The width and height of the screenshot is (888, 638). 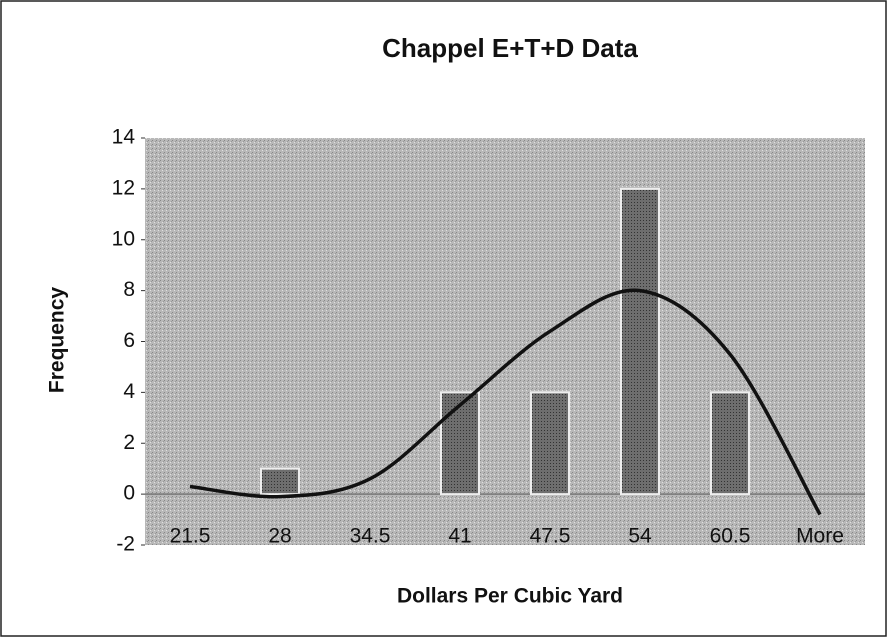 What do you see at coordinates (129, 340) in the screenshot?
I see `y-tick-label: 6` at bounding box center [129, 340].